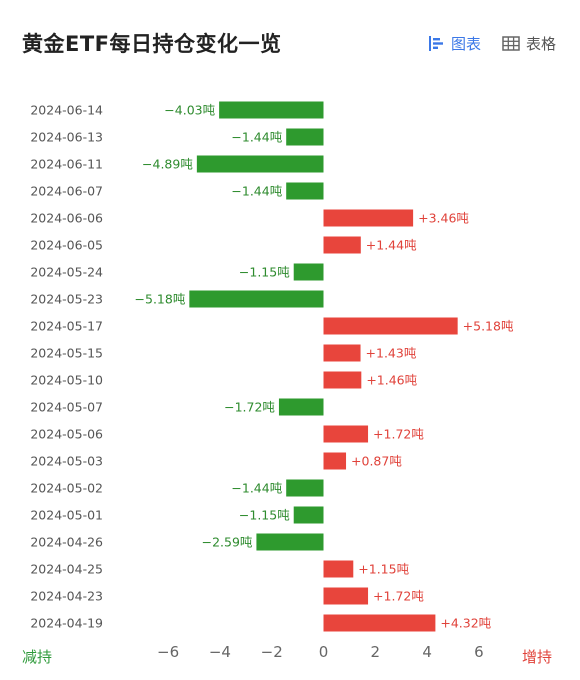  I want to click on data-label: −4.89吨, so click(167, 164).